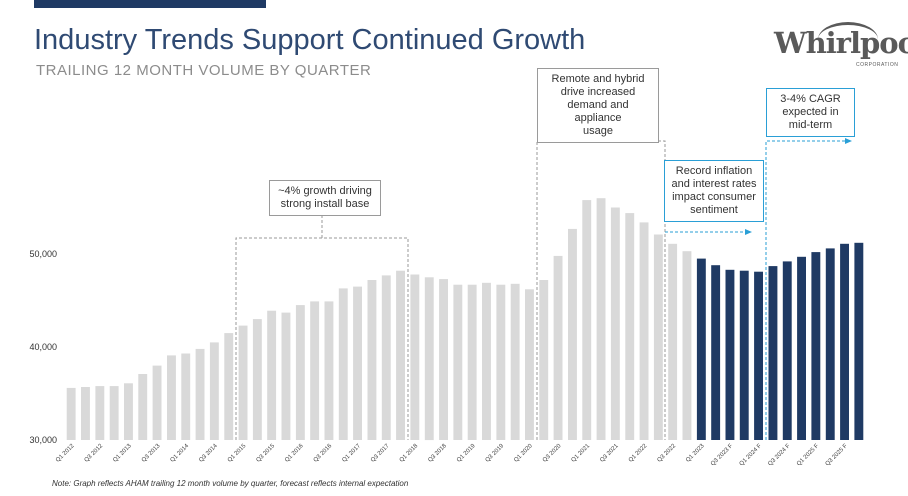  Describe the element at coordinates (286, 376) in the screenshot. I see `bar-q4-2015` at that location.